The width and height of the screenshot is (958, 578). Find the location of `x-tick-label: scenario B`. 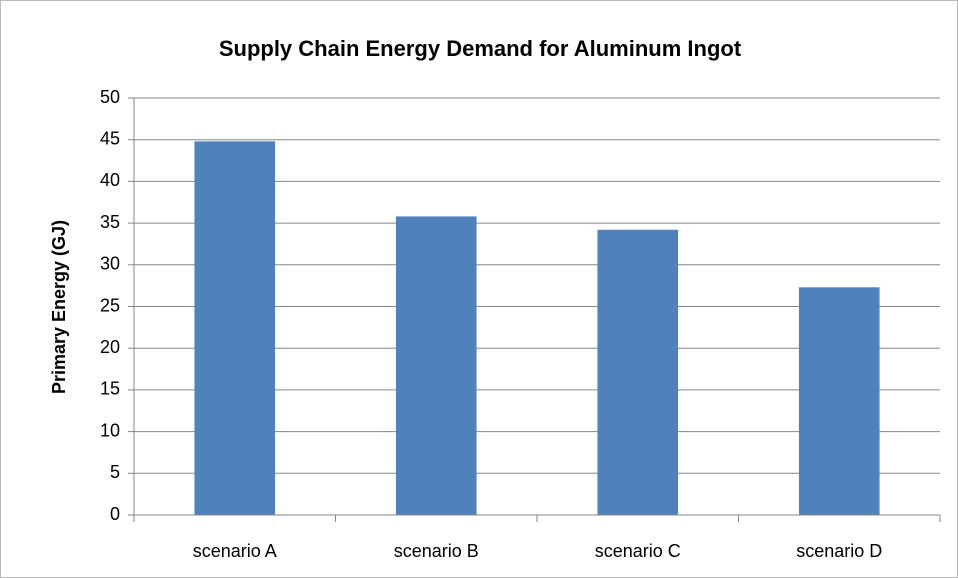

x-tick-label: scenario B is located at coordinates (436, 551).